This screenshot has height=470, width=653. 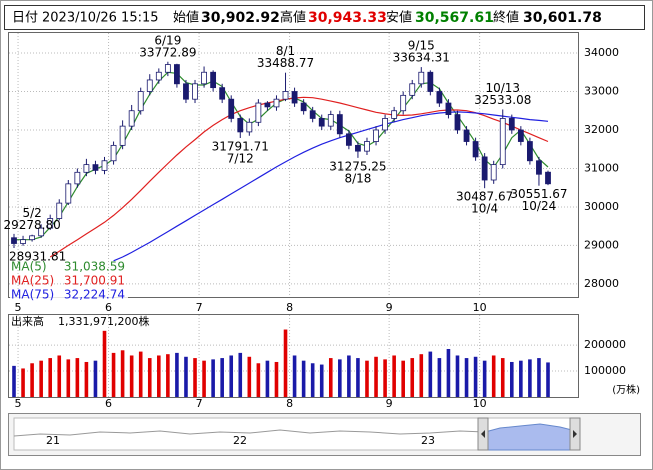 What do you see at coordinates (289, 403) in the screenshot?
I see `x-tick-label: 8` at bounding box center [289, 403].